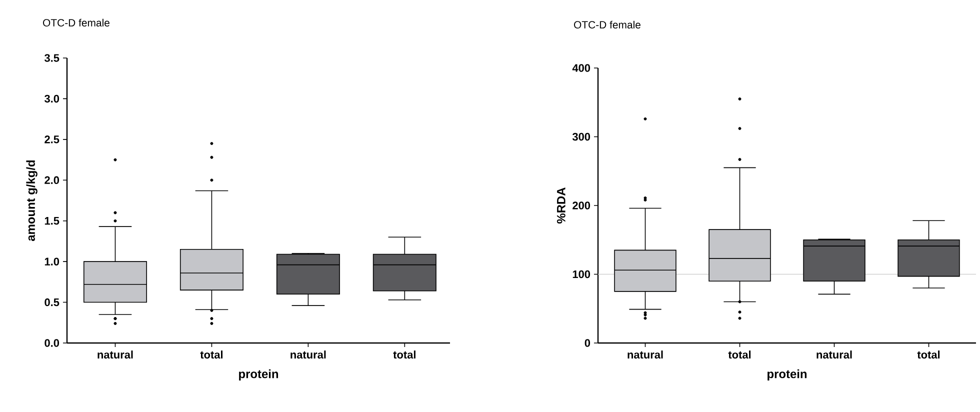 This screenshot has width=980, height=412. I want to click on y-tick-label: 100, so click(581, 274).